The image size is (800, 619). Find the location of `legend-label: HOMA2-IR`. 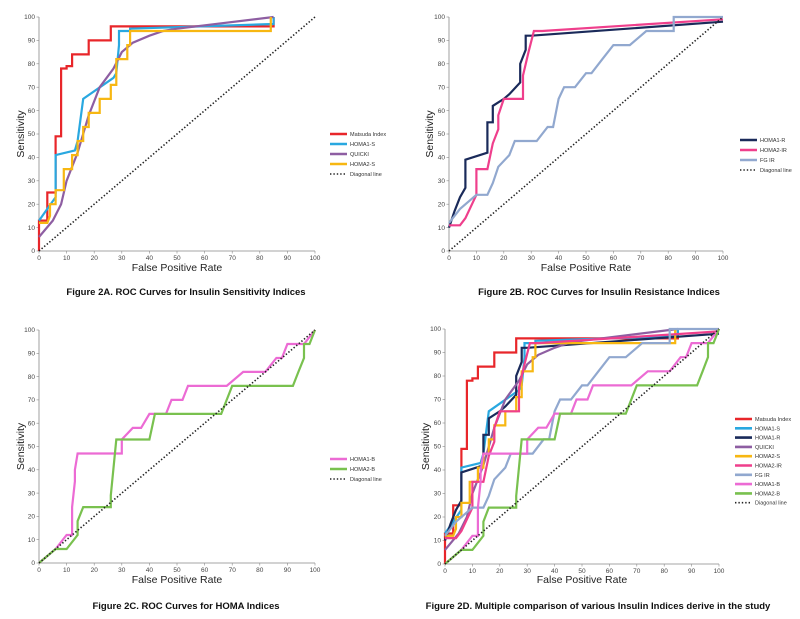

legend-label: HOMA2-IR is located at coordinates (773, 151).